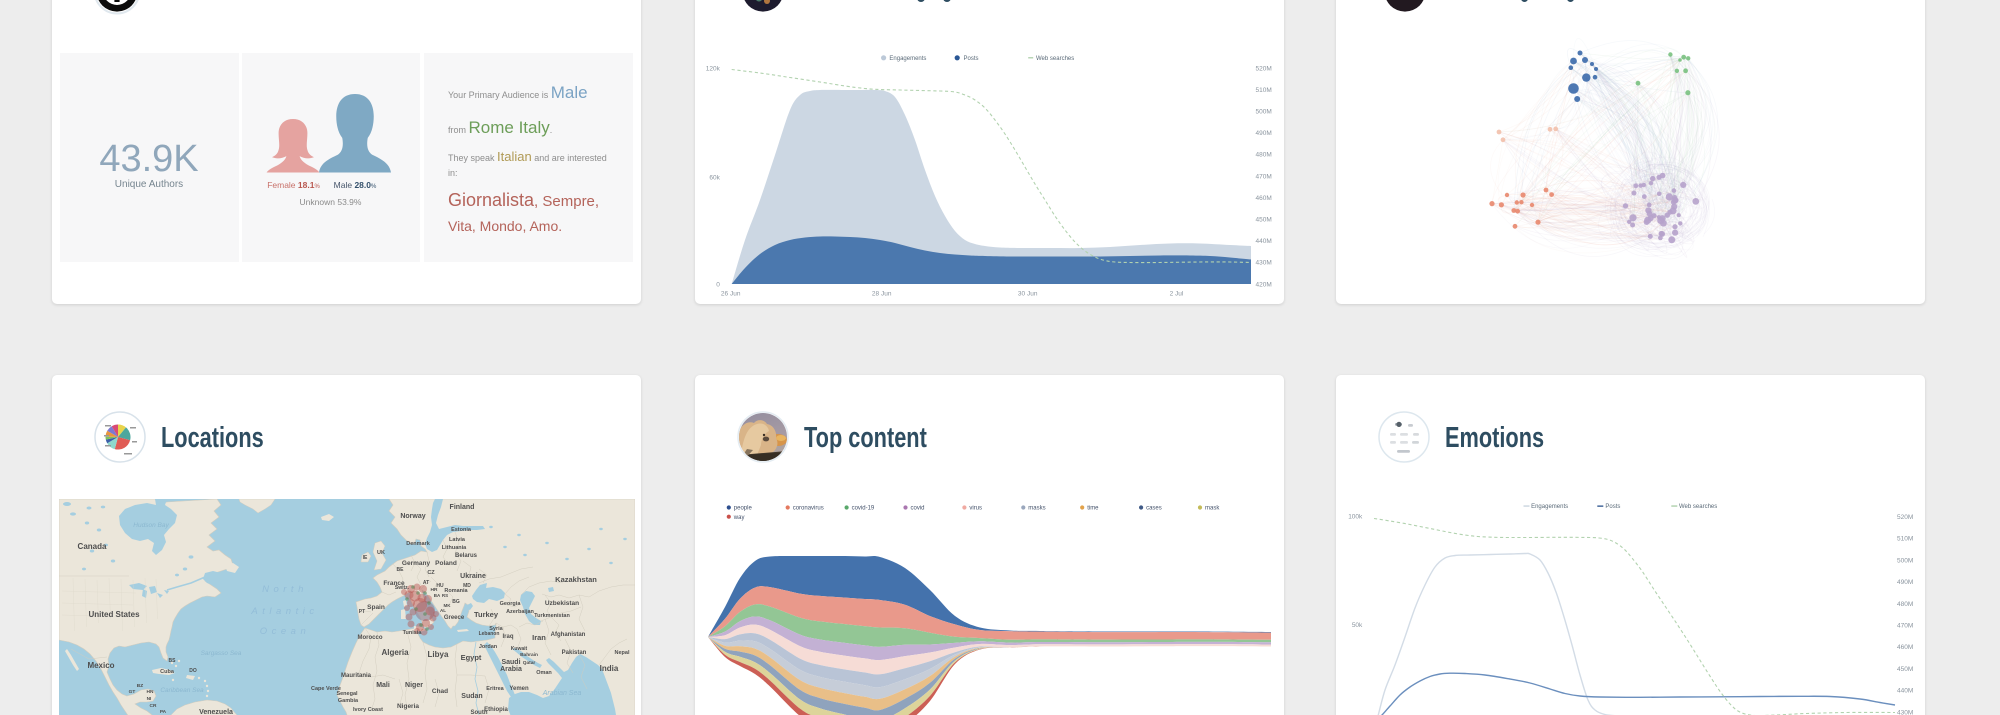 This screenshot has width=2000, height=715. I want to click on svg-text:They speak Italian and are int: They speak Italian and are interested, so click(527, 156).